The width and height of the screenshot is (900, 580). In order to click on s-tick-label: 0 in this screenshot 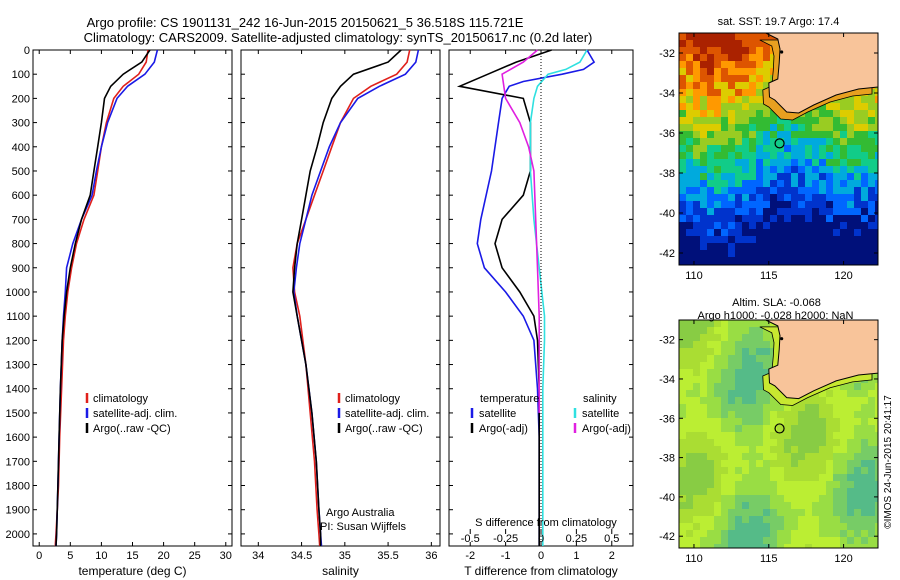, I will do `click(541, 539)`.